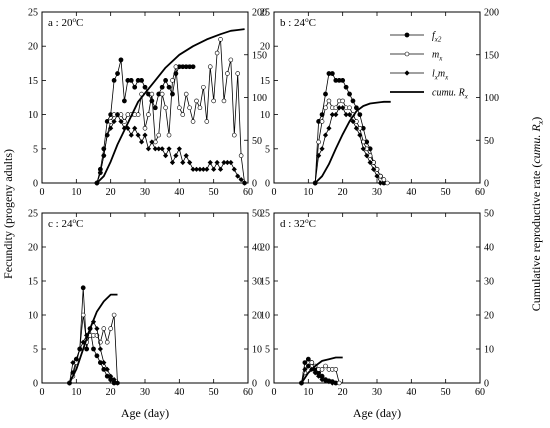 This screenshot has width=550, height=428. Describe the element at coordinates (429, 94) in the screenshot. I see `legend-item-cumu: cumu. Rx` at that location.